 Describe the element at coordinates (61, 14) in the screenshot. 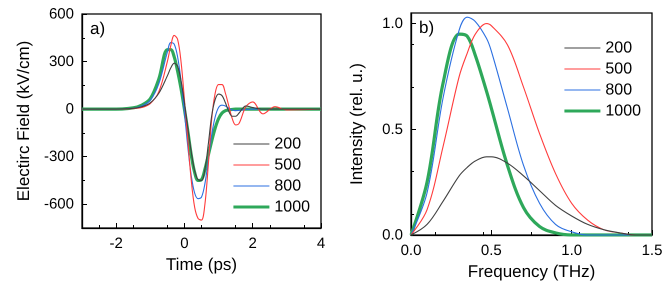

I see `y-tick-label: 600` at that location.